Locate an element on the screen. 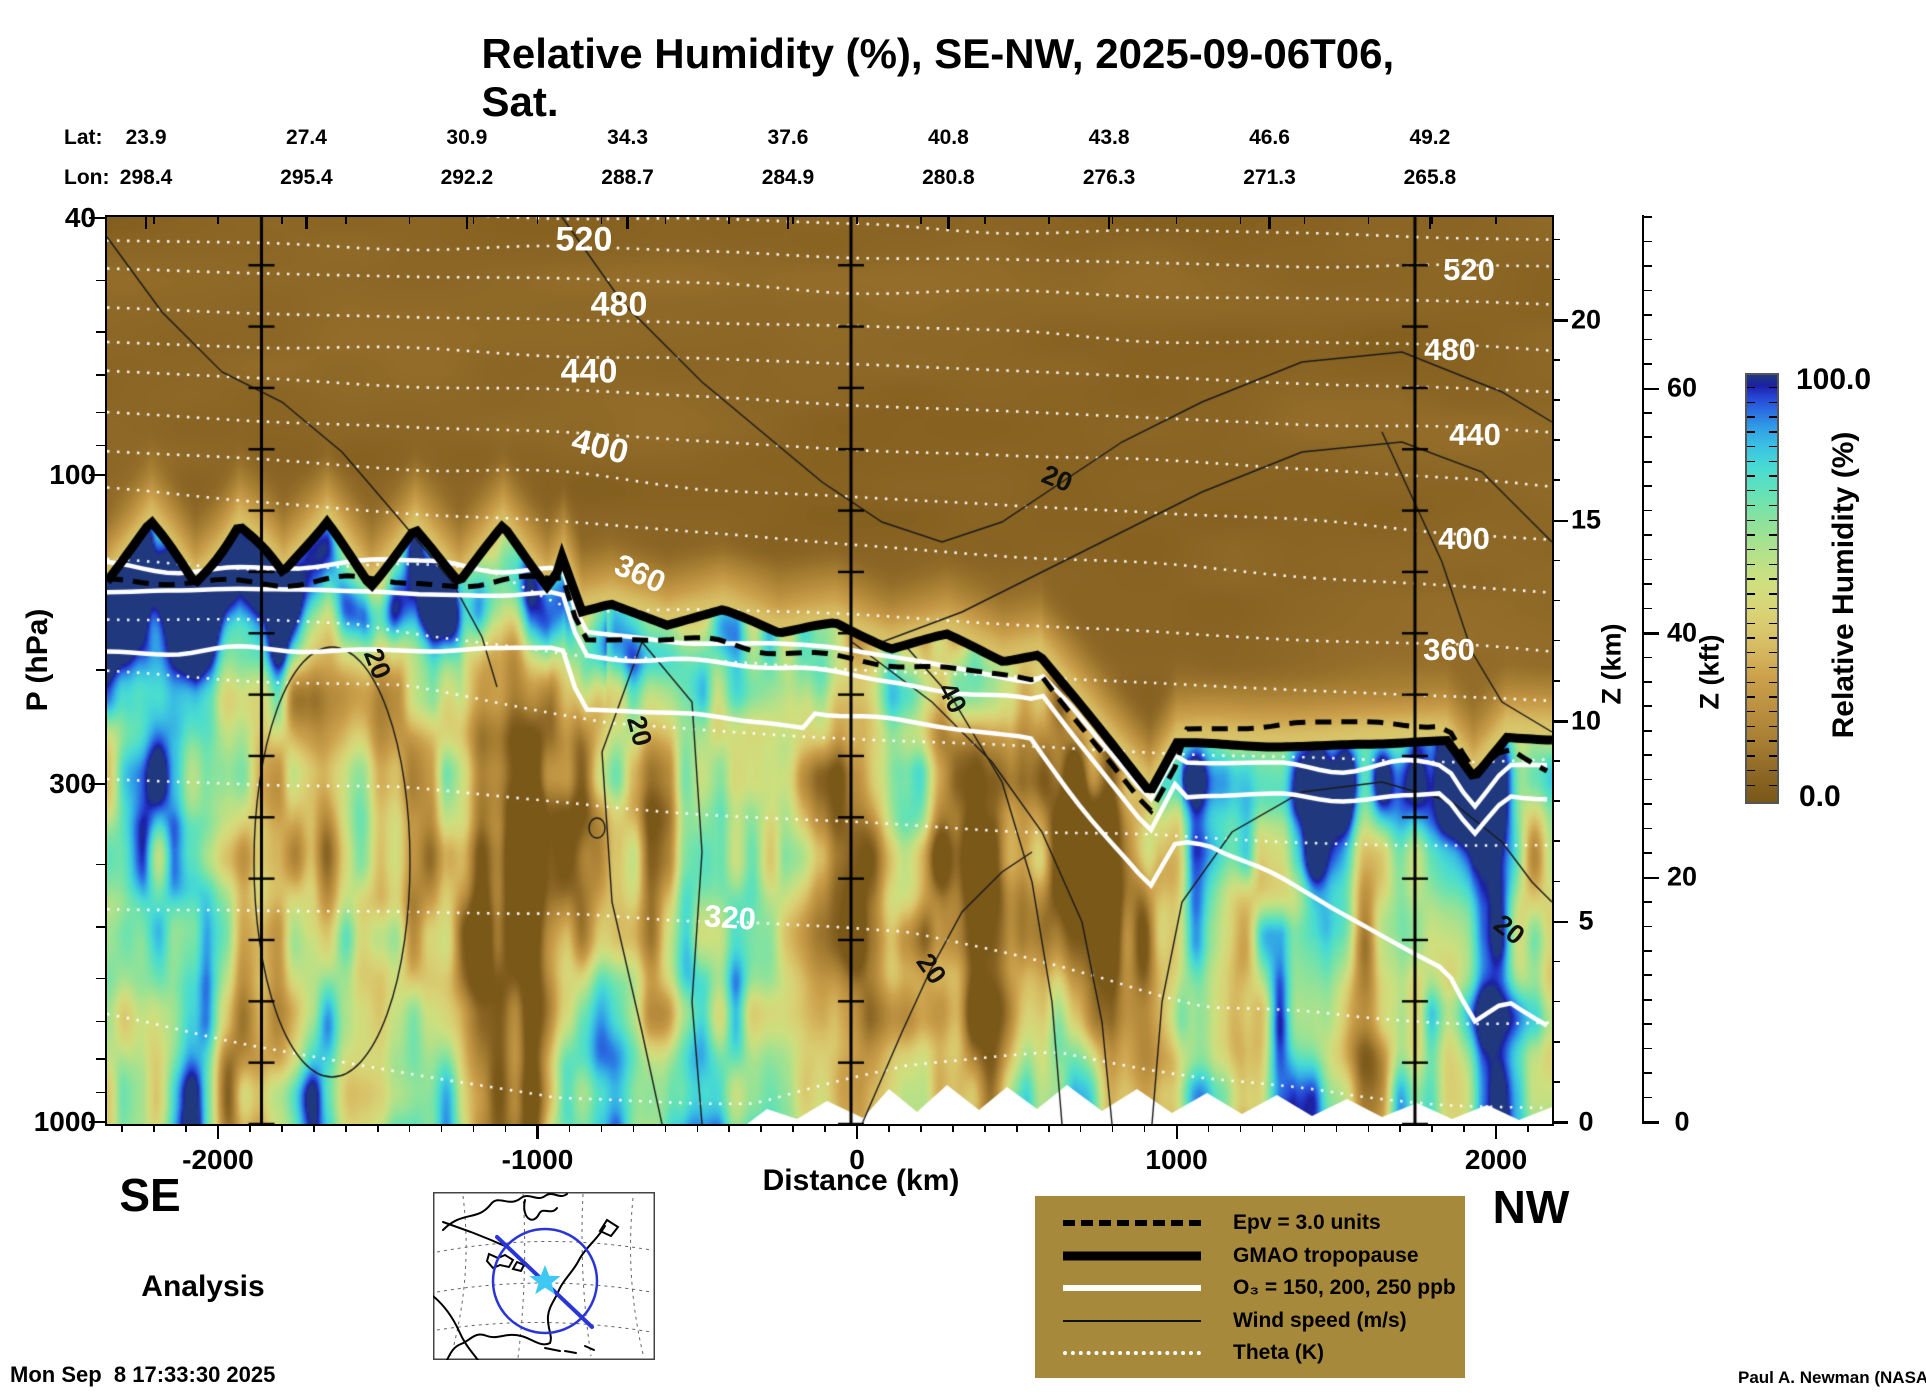 This screenshot has width=1926, height=1394. y-tick-label: 300 is located at coordinates (72, 783).